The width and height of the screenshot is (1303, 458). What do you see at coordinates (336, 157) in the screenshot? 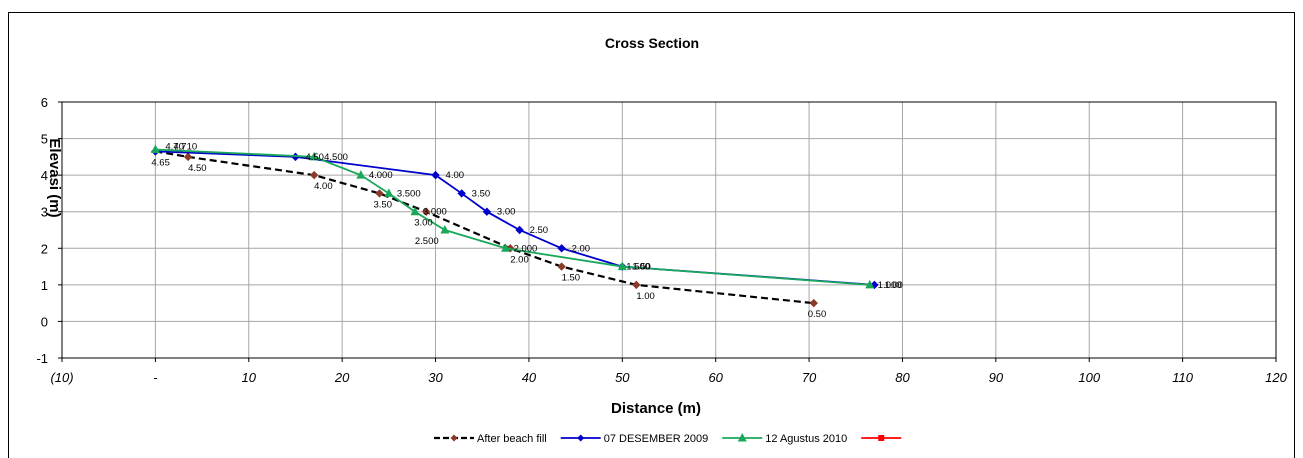
I see `data-label: 4.500` at bounding box center [336, 157].